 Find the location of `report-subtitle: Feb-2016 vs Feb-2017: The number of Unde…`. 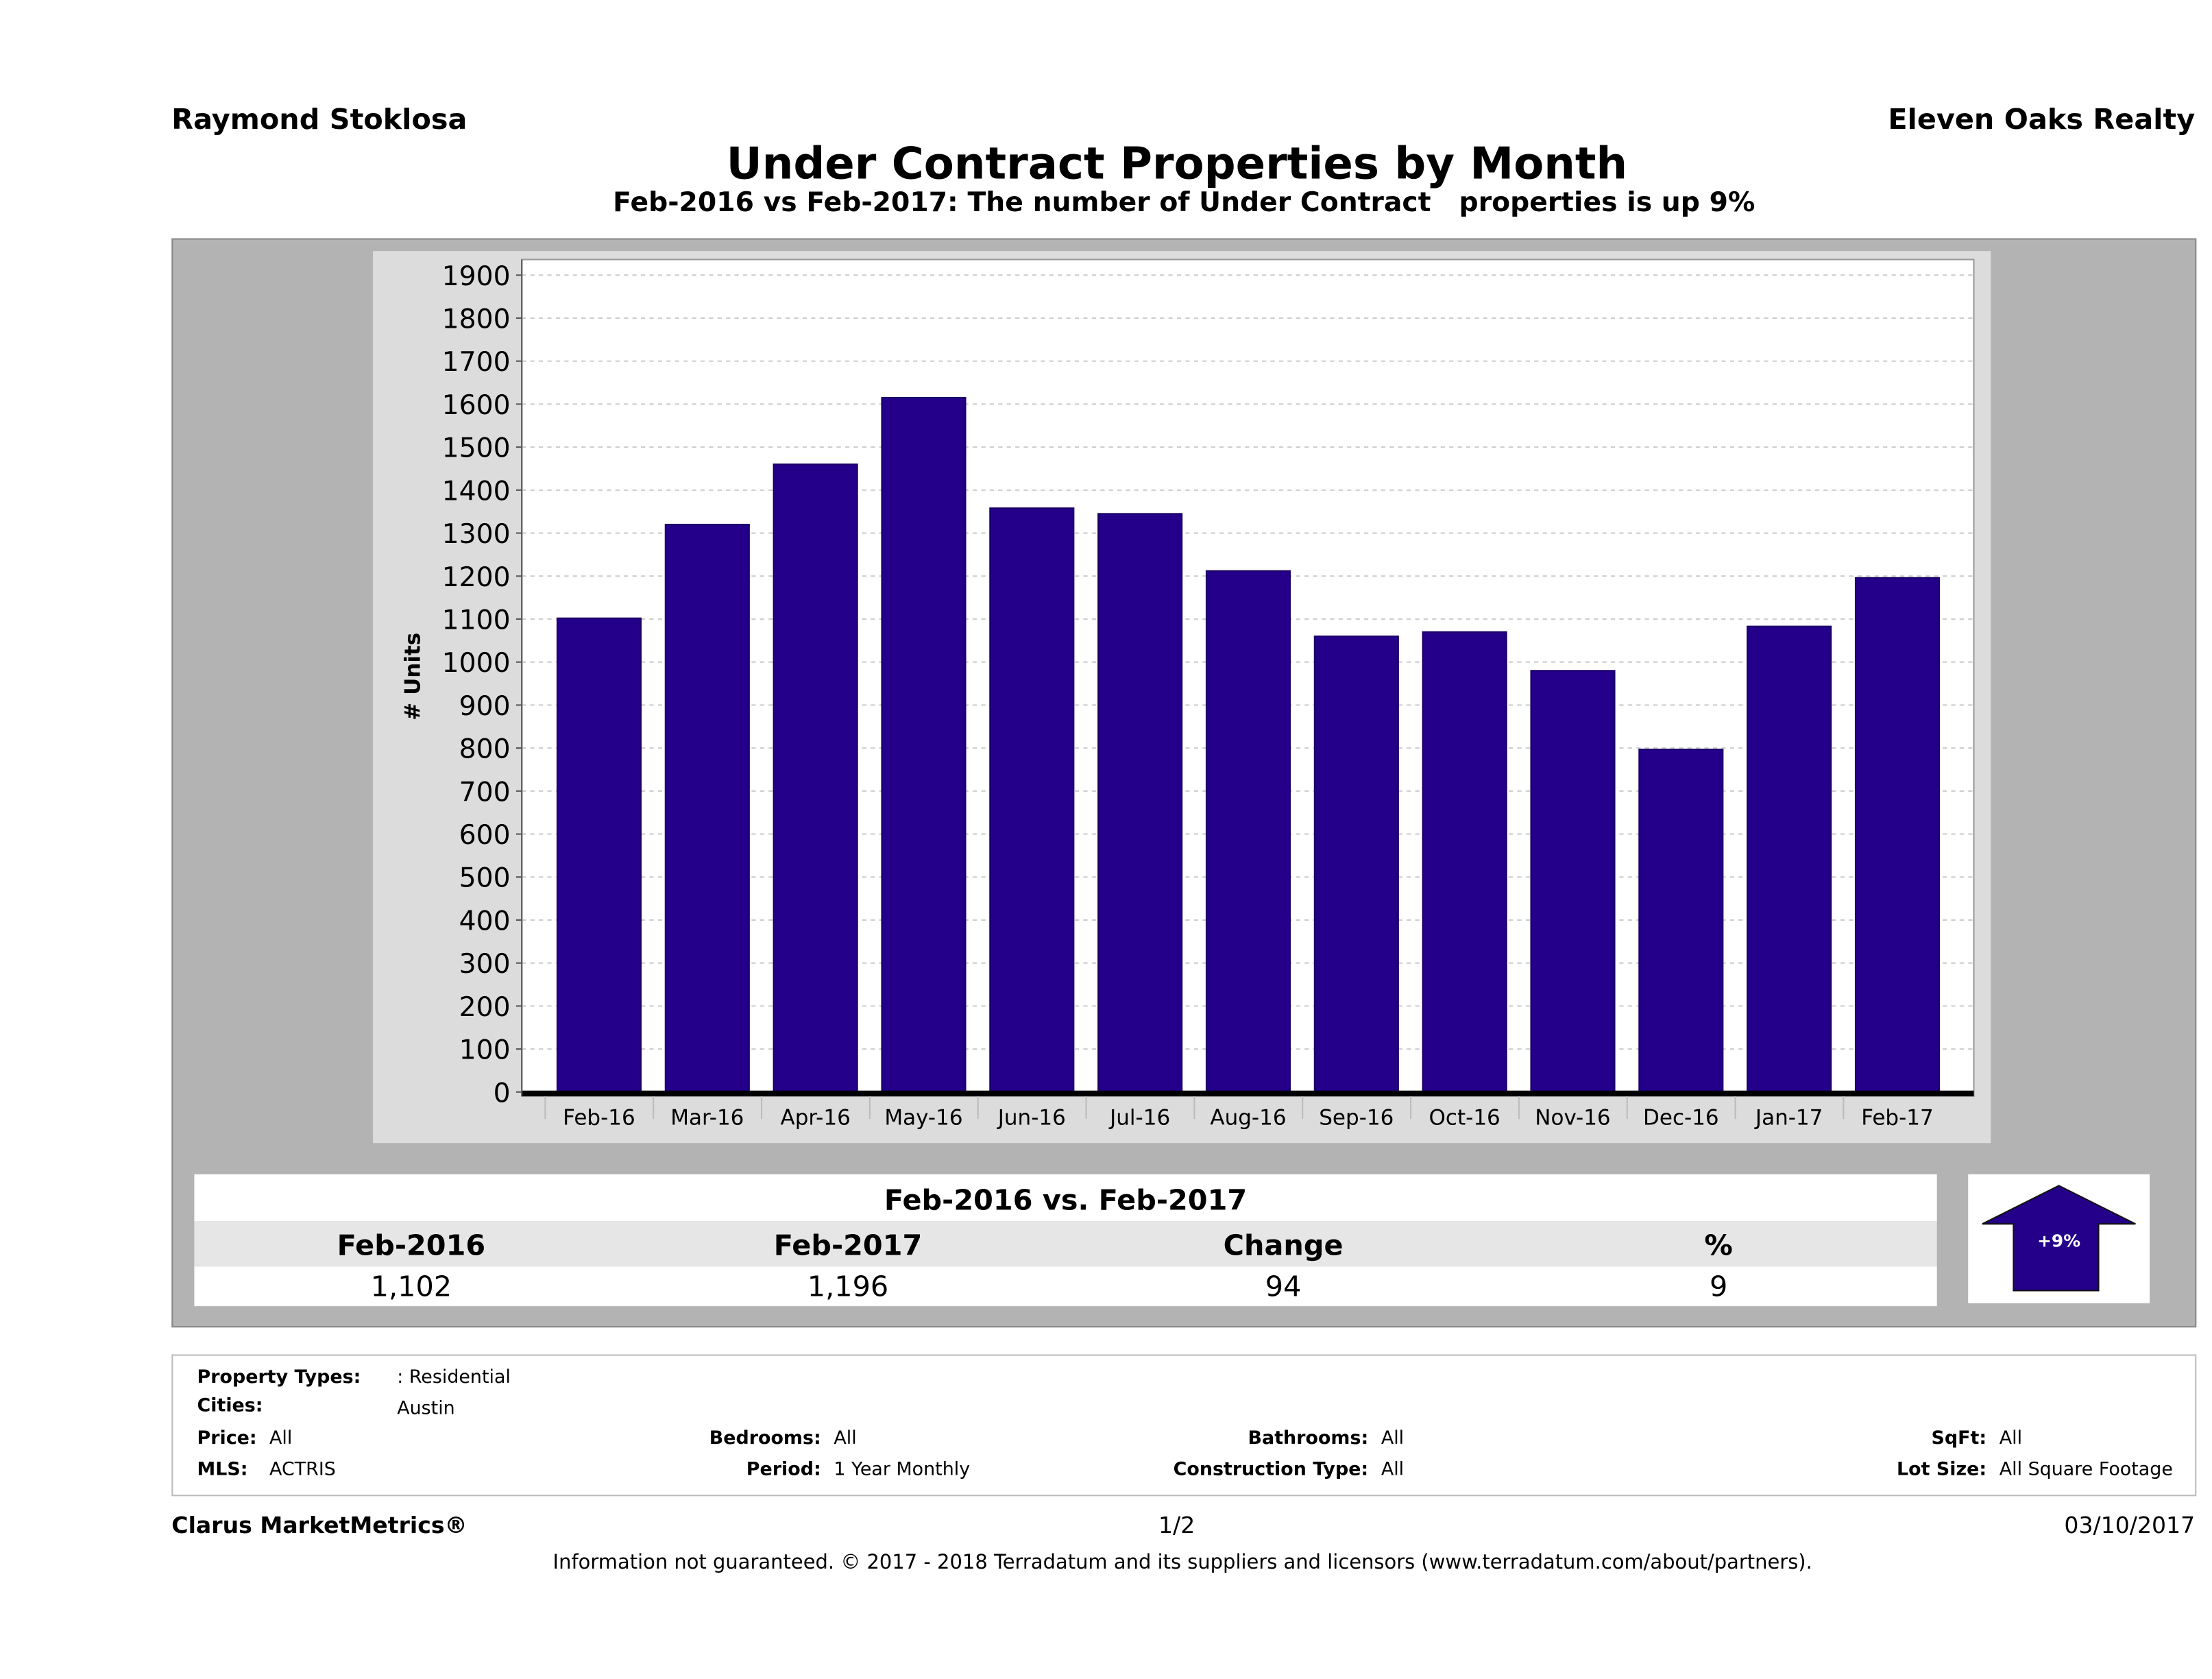

report-subtitle: Feb-2016 vs Feb-2017: The number of Unde… is located at coordinates (1184, 203).